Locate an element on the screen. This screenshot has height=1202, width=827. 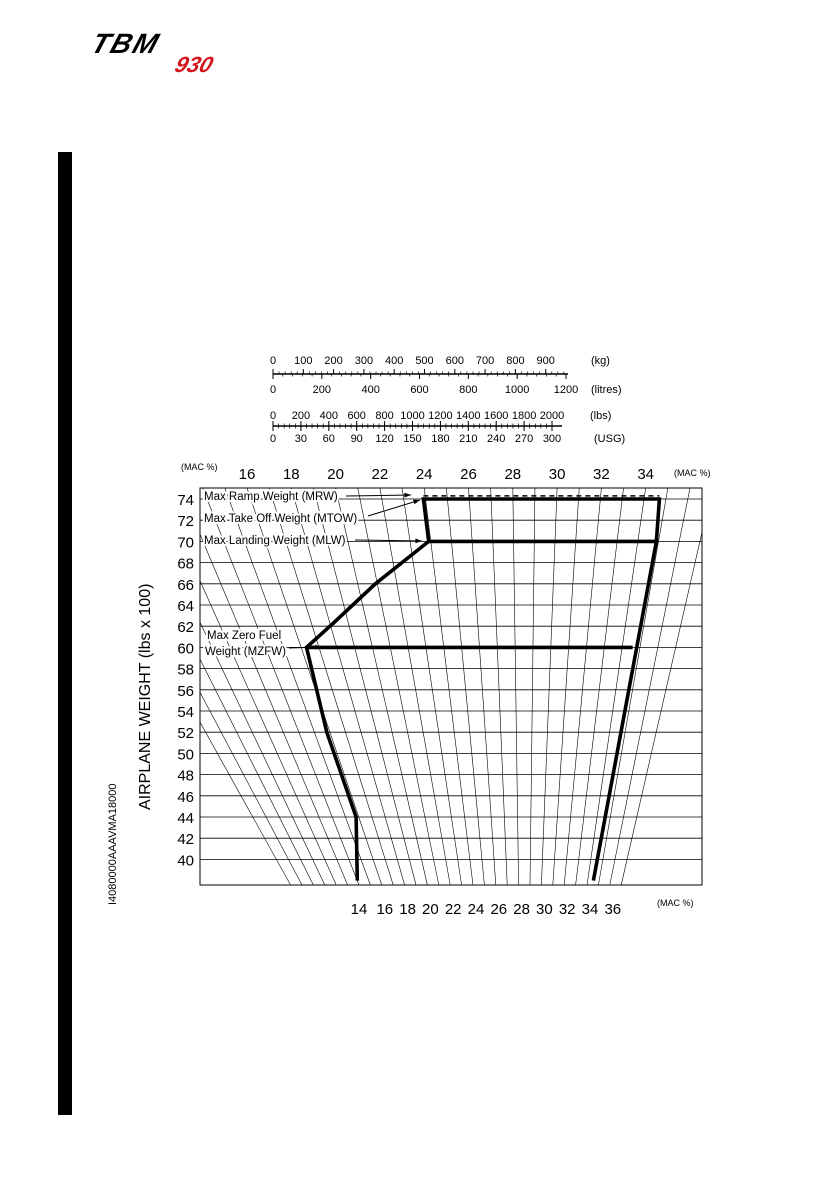
scale-tick-label: 120 is located at coordinates (384, 439).